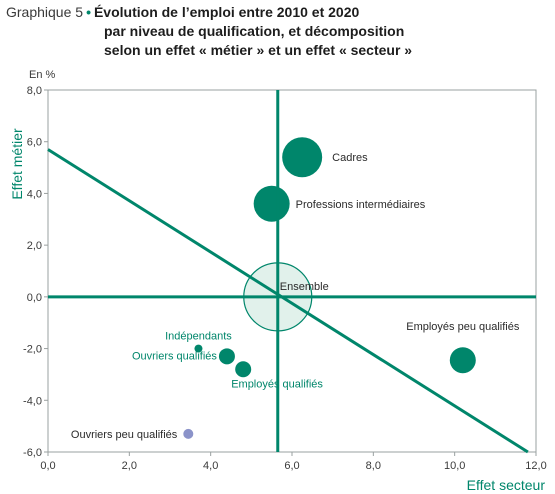 The width and height of the screenshot is (555, 494). Describe the element at coordinates (198, 337) in the screenshot. I see `bubble-label: Indépendants` at that location.